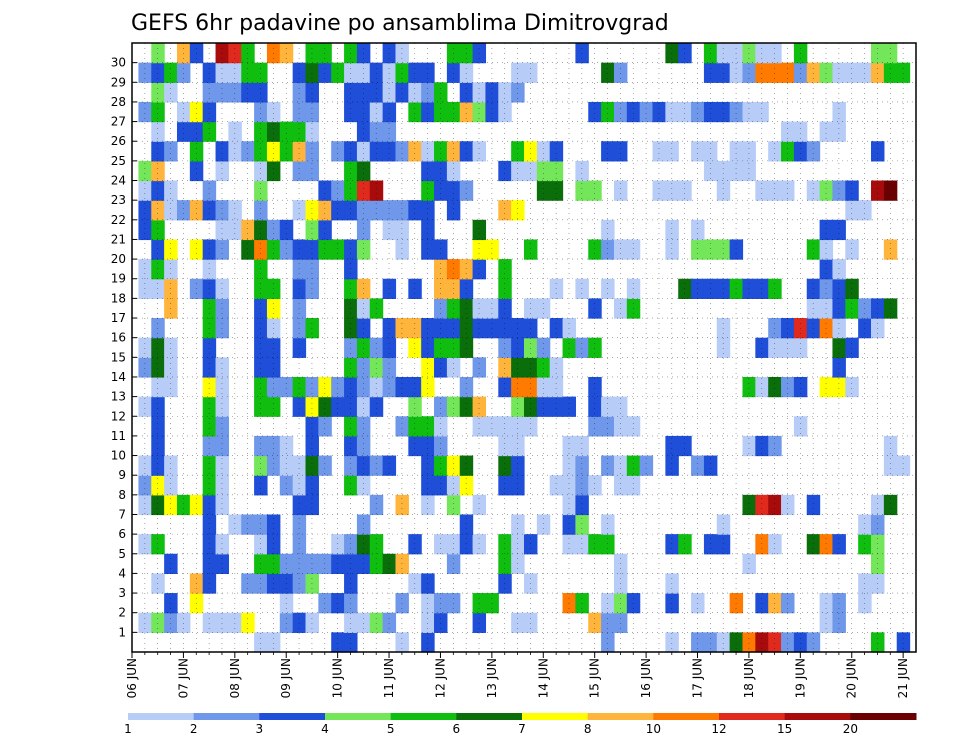  Describe the element at coordinates (391, 729) in the screenshot. I see `legend-label: 5` at that location.